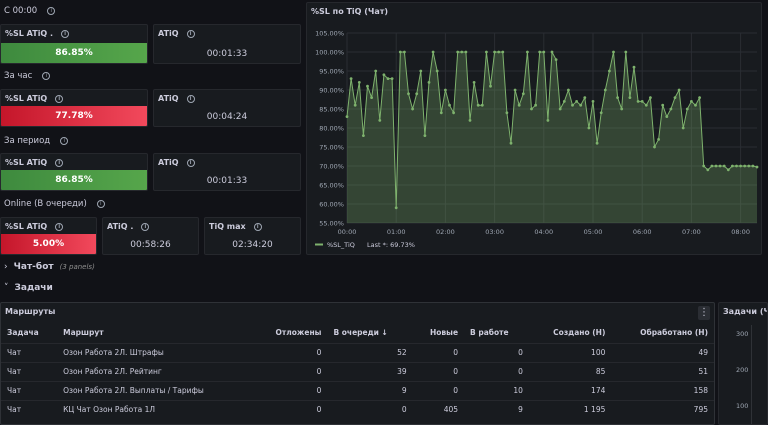  What do you see at coordinates (227, 44) in the screenshot?
I see `stat-panel-atiq-1: ATiQ i 00:01:33` at bounding box center [227, 44].